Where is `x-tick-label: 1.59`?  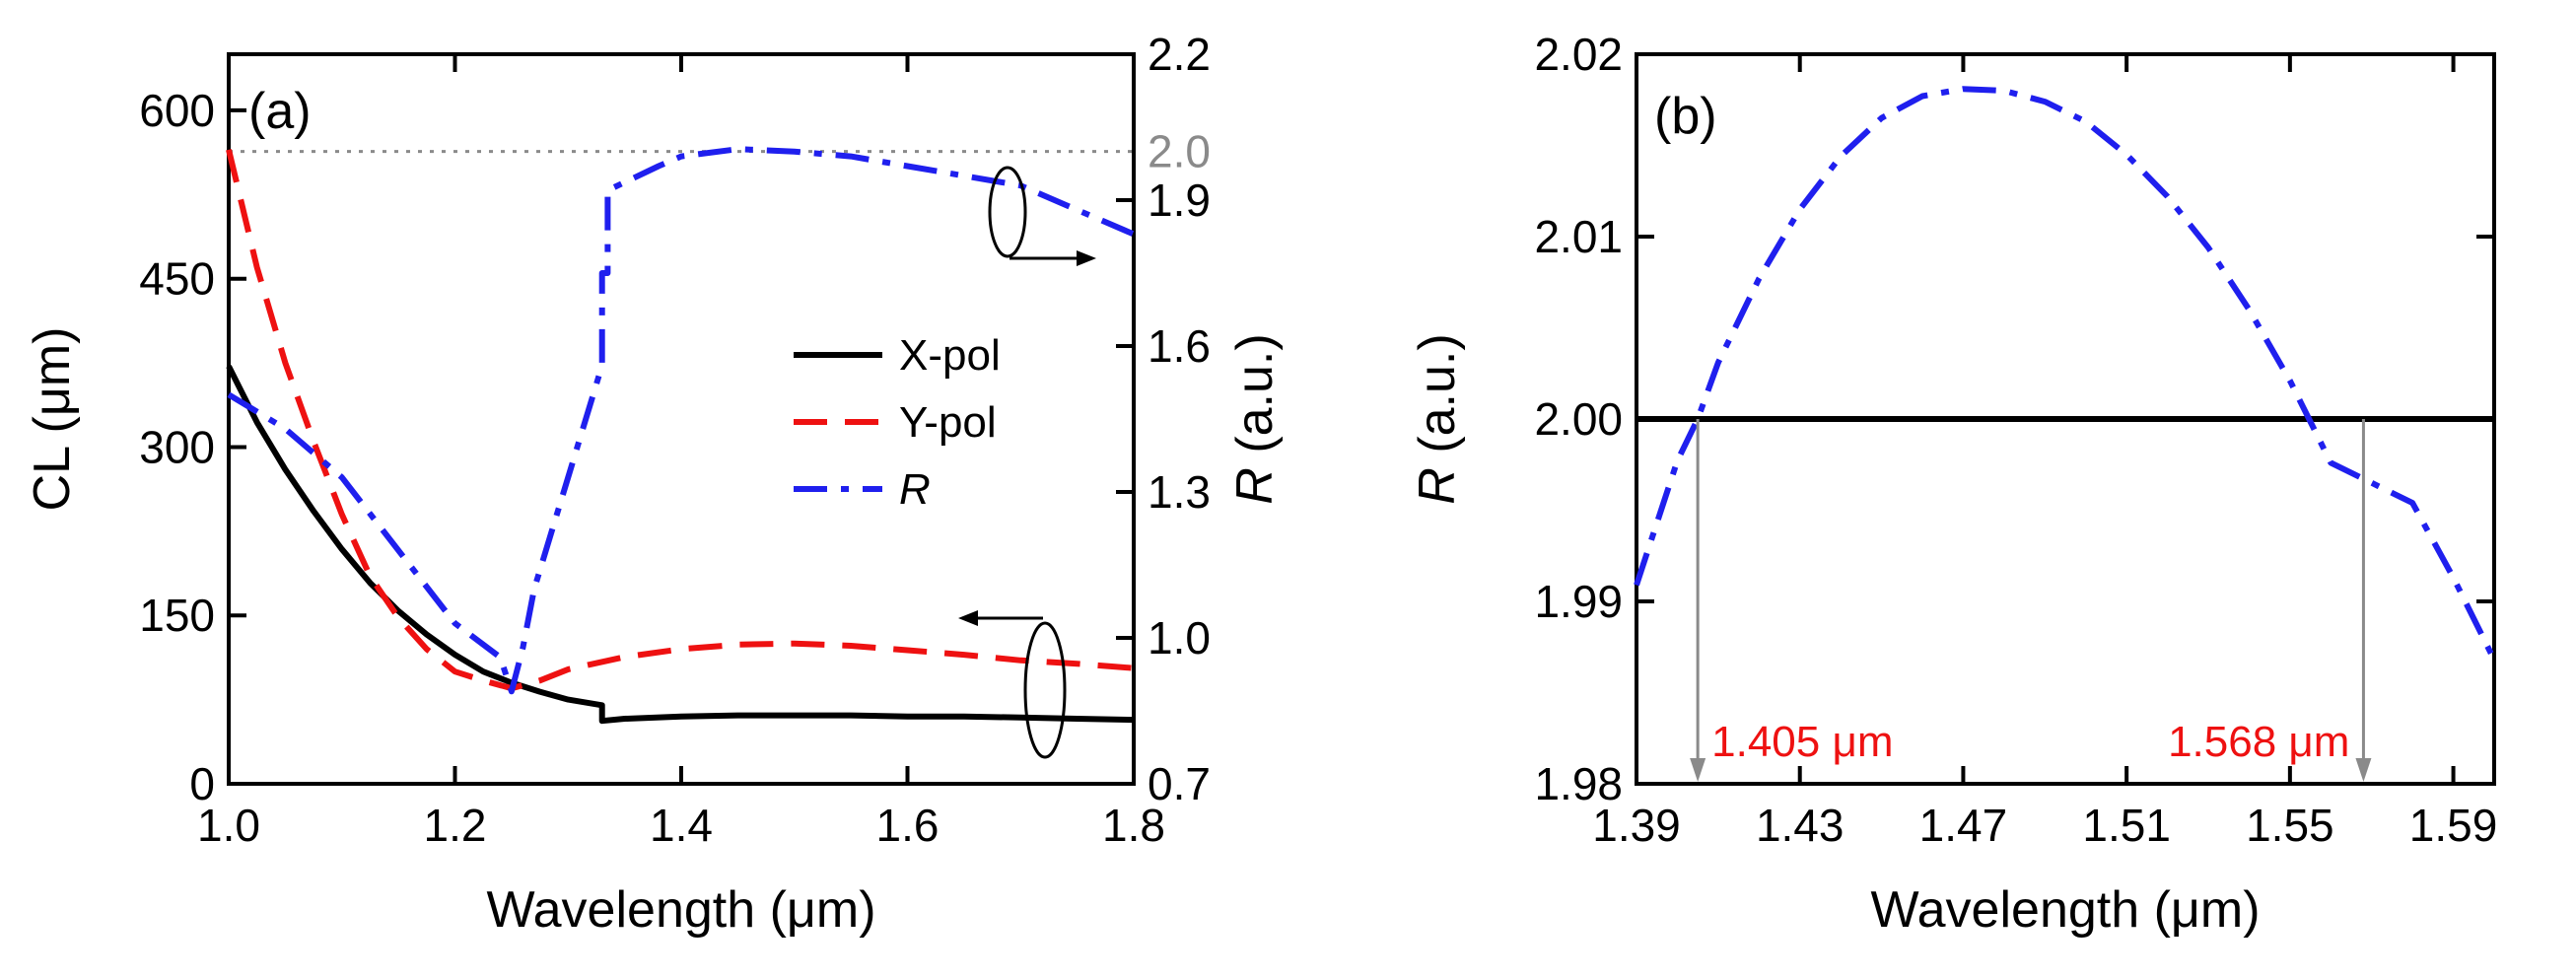 x-tick-label: 1.59 is located at coordinates (2453, 826).